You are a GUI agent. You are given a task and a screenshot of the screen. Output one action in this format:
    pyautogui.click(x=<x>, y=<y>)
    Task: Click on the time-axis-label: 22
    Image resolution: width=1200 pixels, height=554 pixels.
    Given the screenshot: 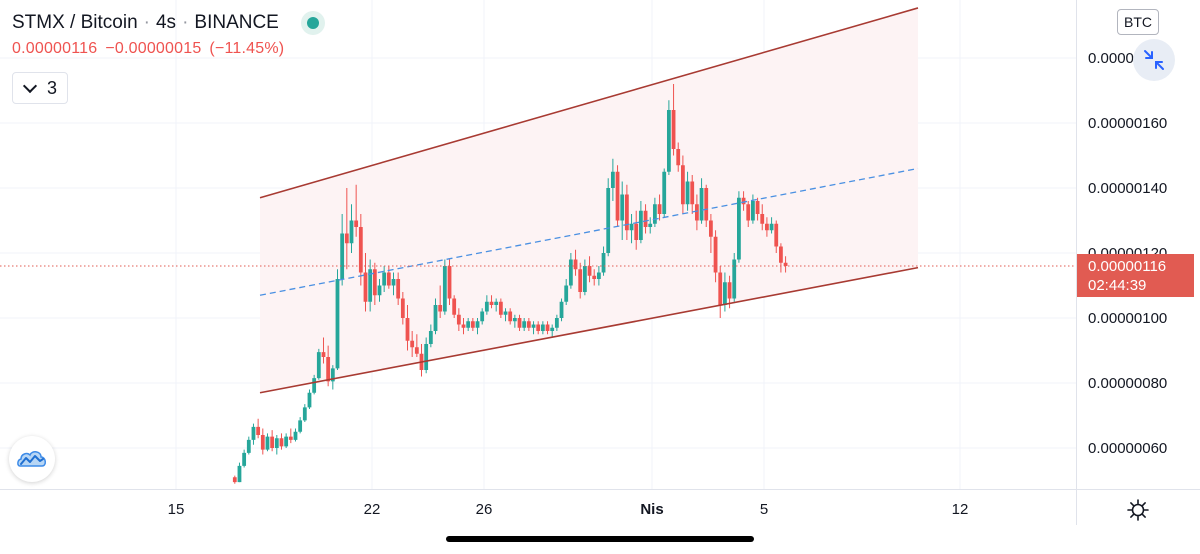 What is the action you would take?
    pyautogui.click(x=372, y=509)
    